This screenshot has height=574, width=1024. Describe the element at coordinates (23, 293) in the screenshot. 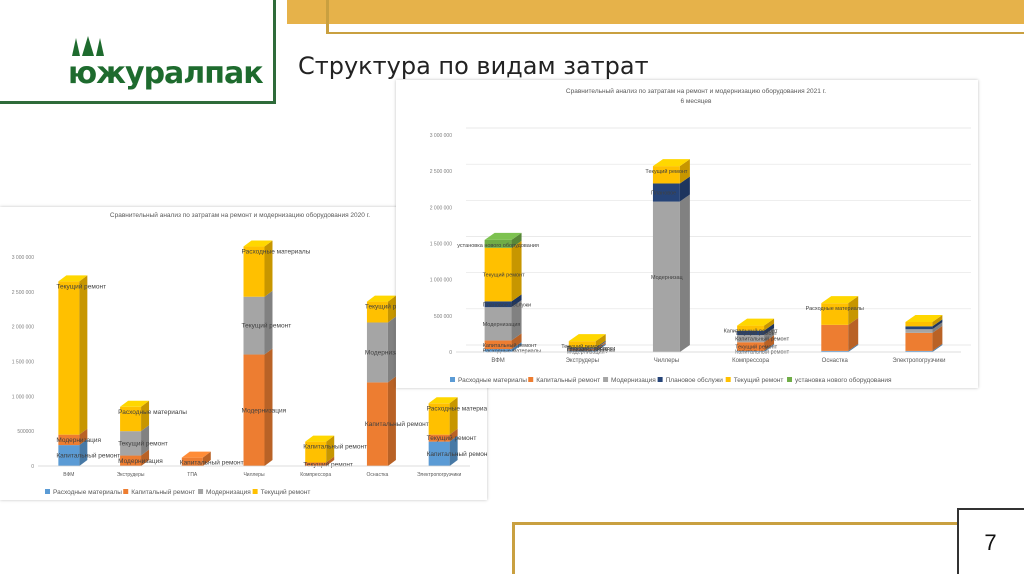

I see `y-tick-label: 2 500 000` at that location.